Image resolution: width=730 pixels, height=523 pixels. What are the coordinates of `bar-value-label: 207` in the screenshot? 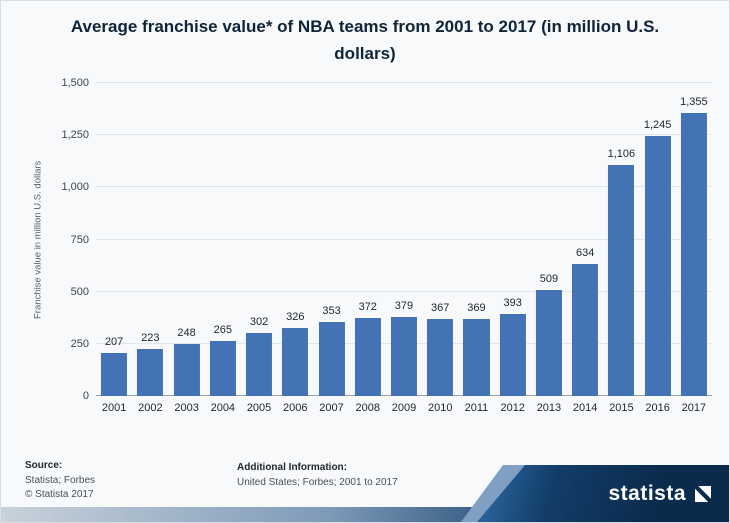 It's located at (114, 341).